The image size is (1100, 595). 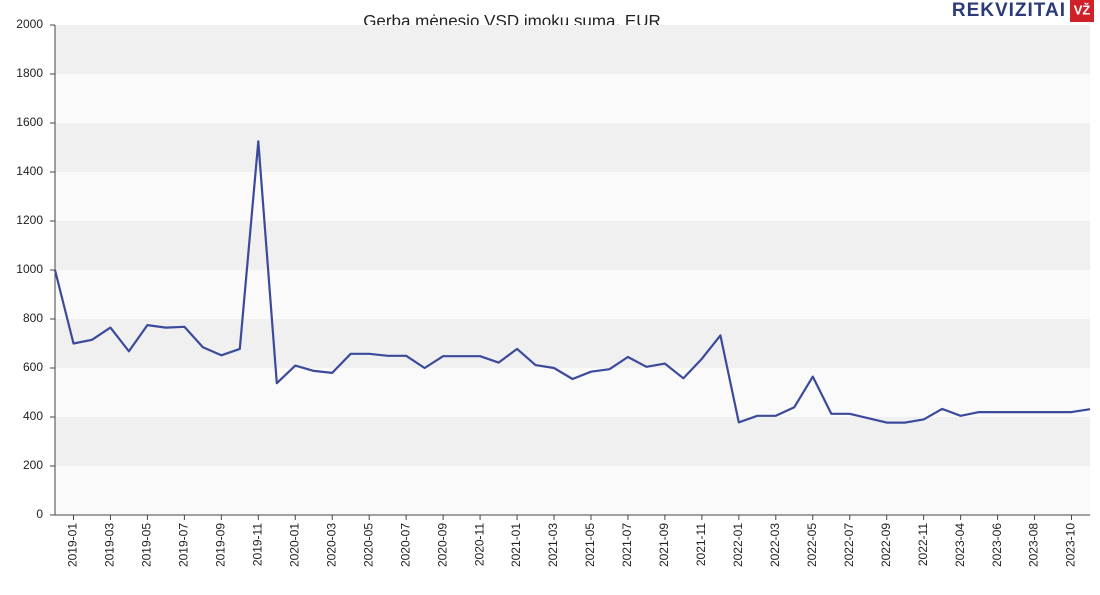 I want to click on x-tick-label: 2020-09, so click(x=442, y=545).